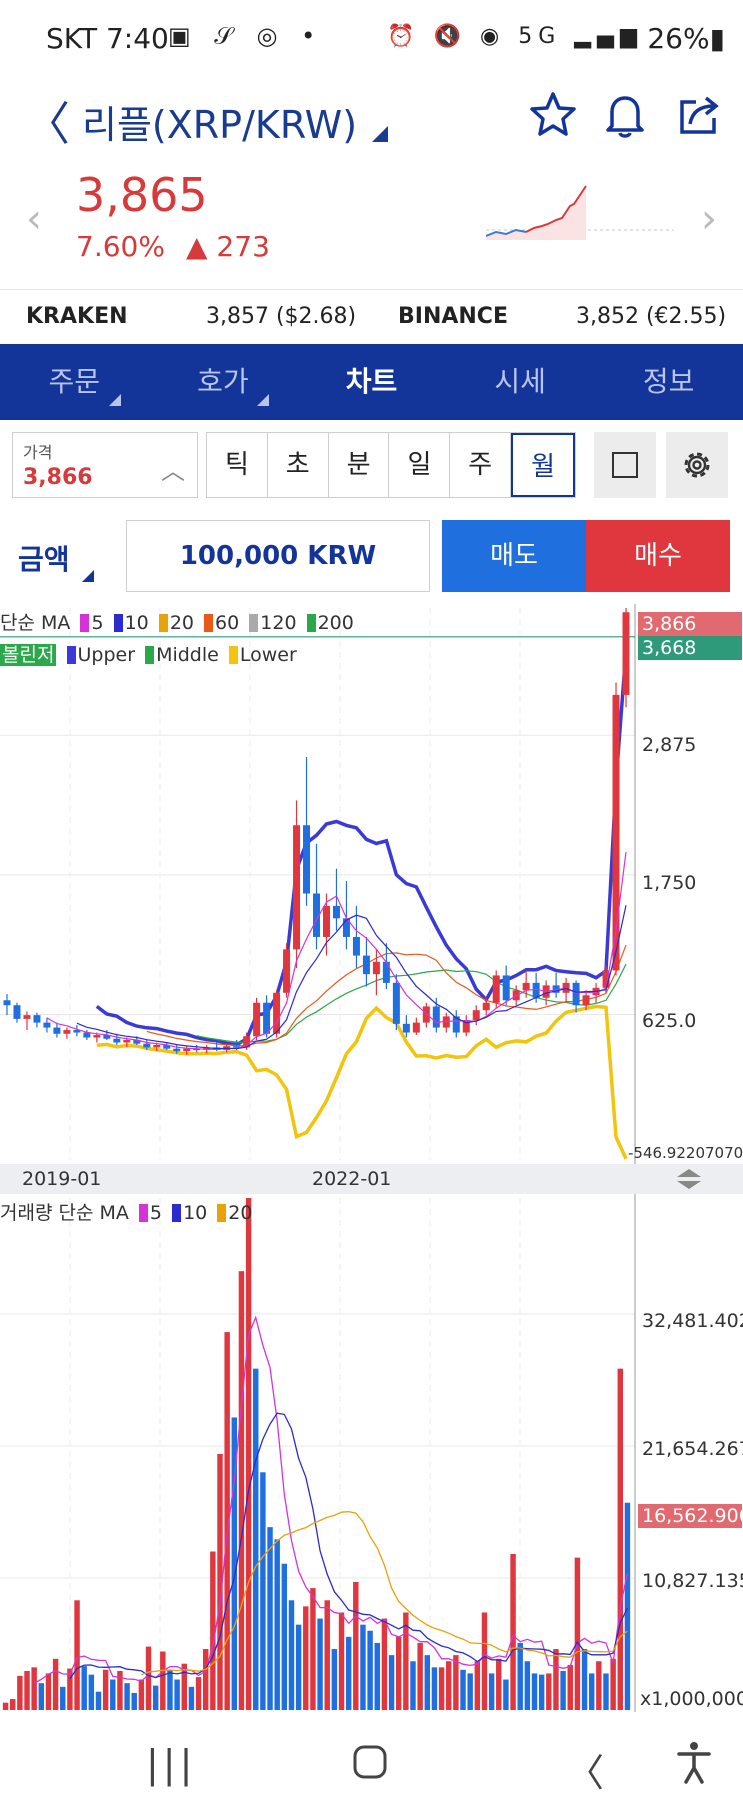 This screenshot has height=1816, width=743. What do you see at coordinates (694, 1762) in the screenshot?
I see `accessibility-icon` at bounding box center [694, 1762].